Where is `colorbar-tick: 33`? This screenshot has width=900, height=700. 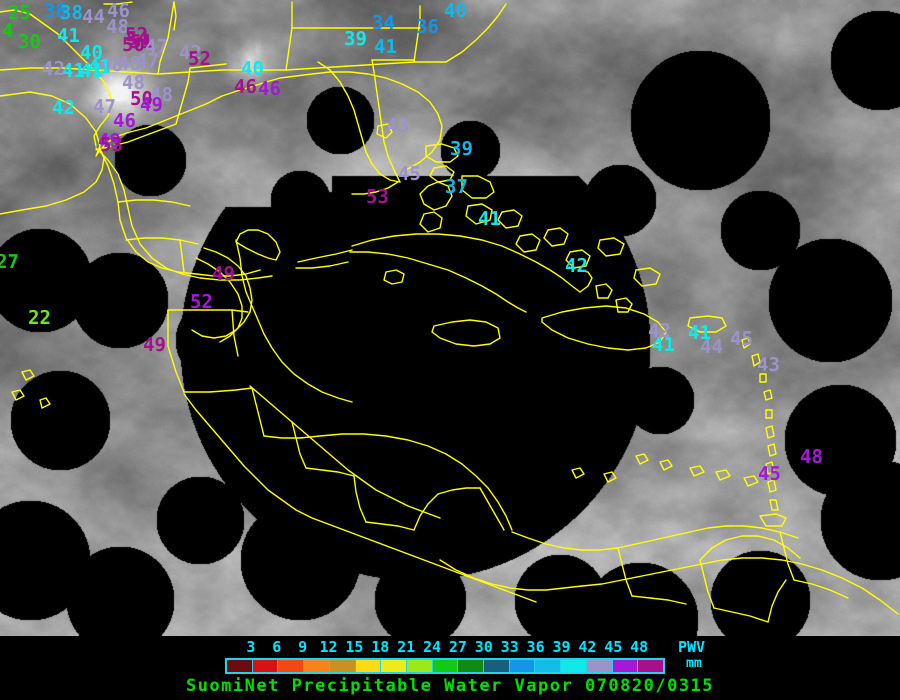 colorbar-tick: 33 is located at coordinates (509, 647).